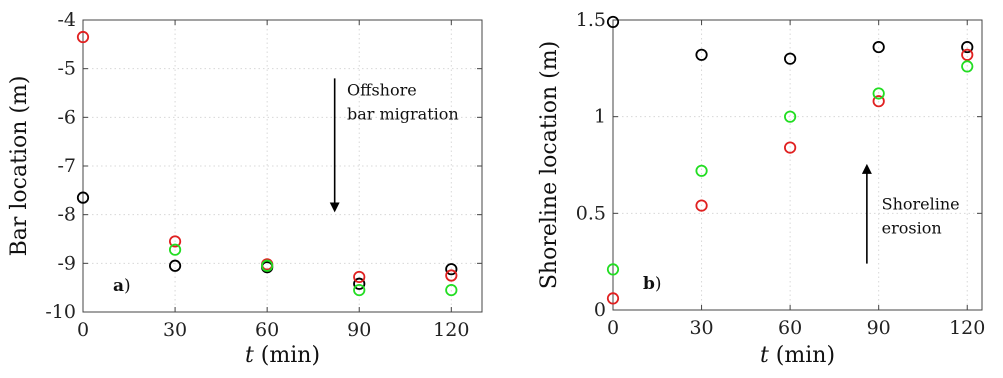 This screenshot has width=1003, height=378. I want to click on panel-b-x-tick-label: 0, so click(613, 328).